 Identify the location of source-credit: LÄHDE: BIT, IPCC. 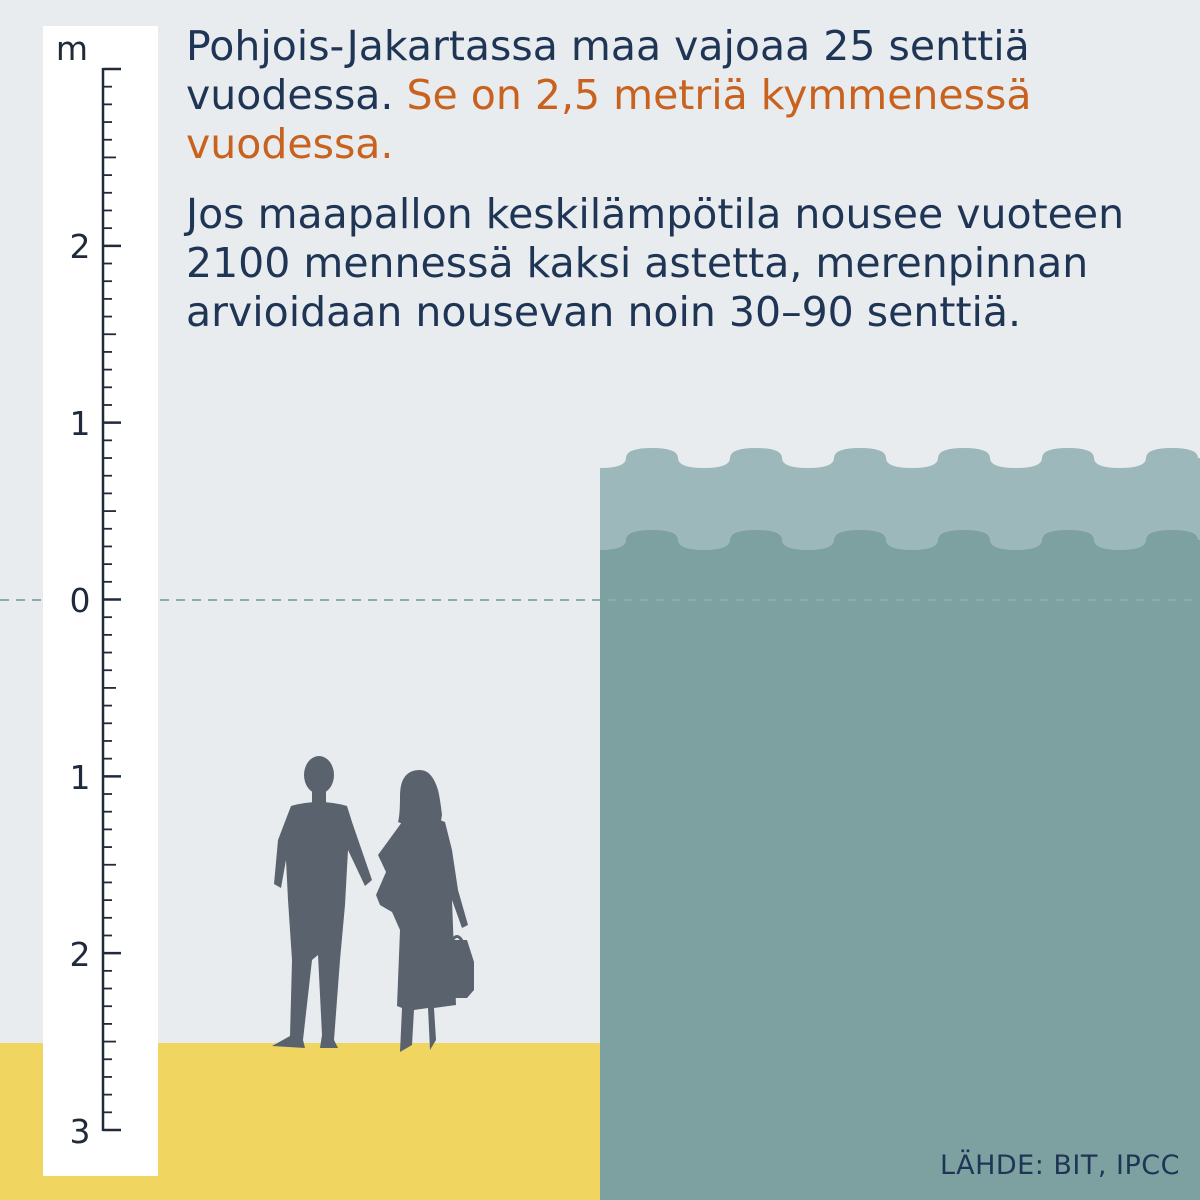
(1059, 1165).